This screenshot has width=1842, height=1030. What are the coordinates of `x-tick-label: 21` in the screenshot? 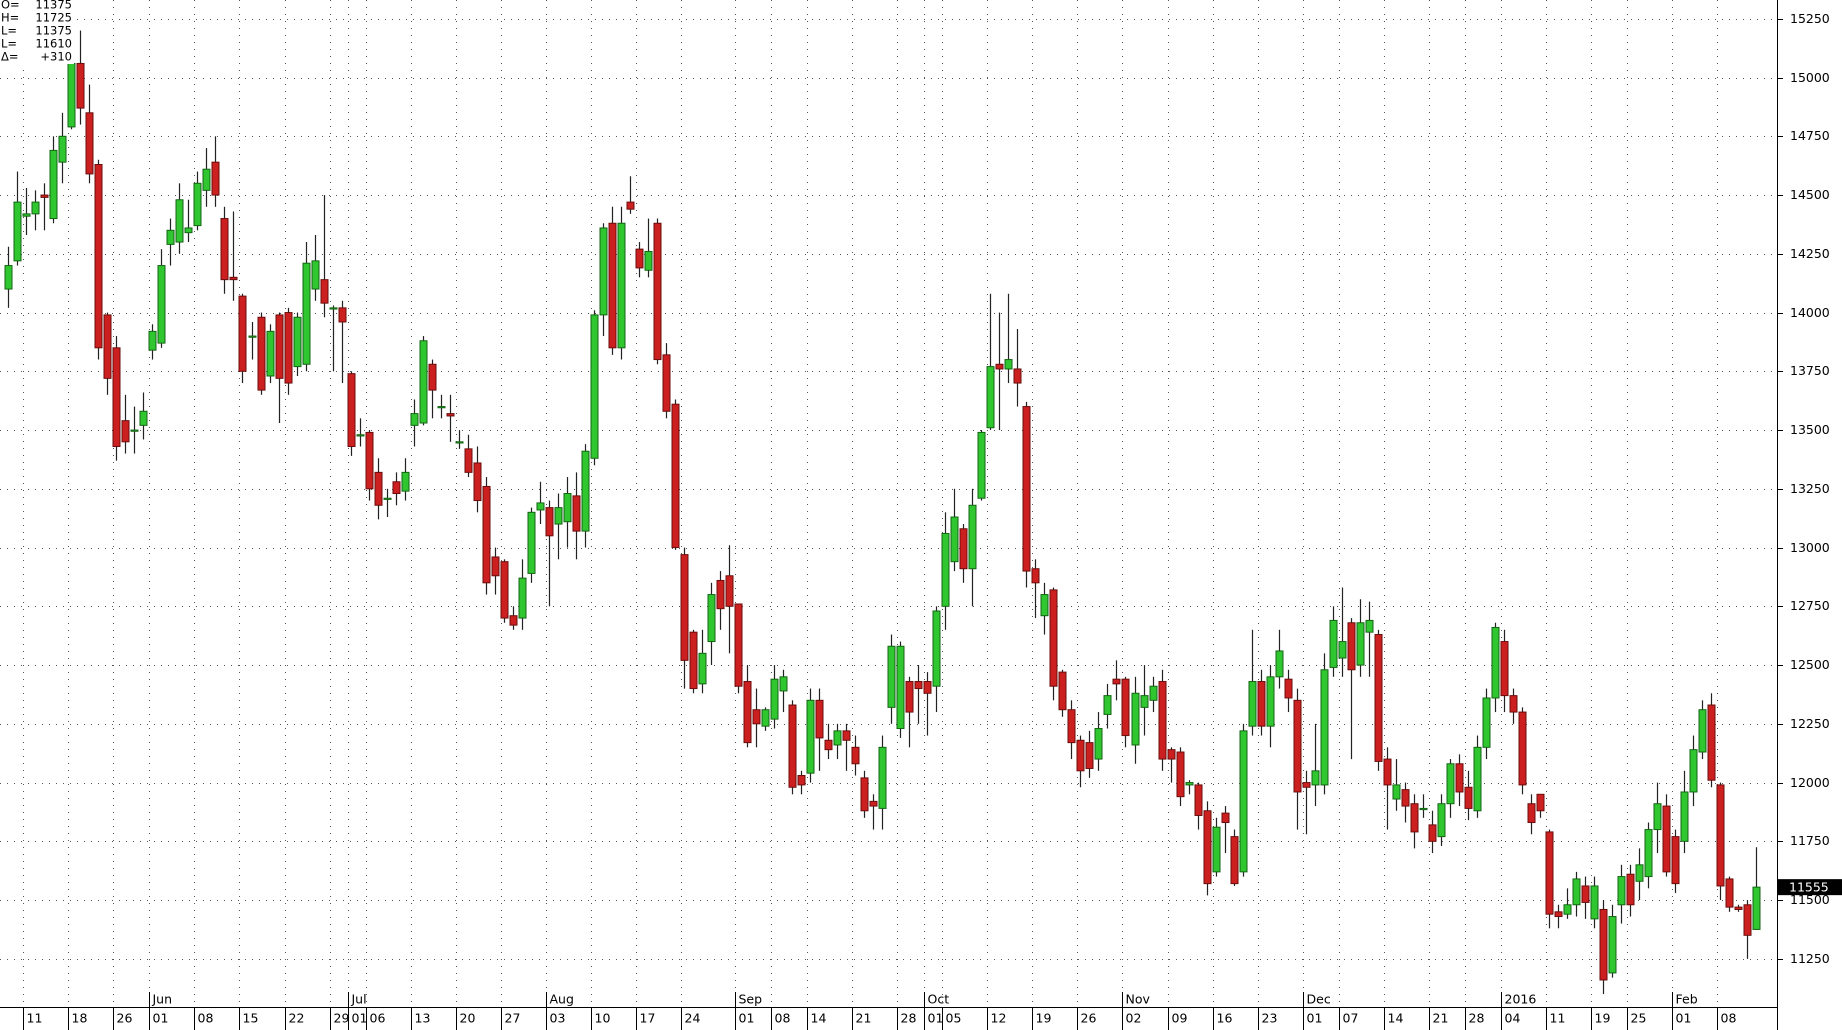 It's located at (864, 1018).